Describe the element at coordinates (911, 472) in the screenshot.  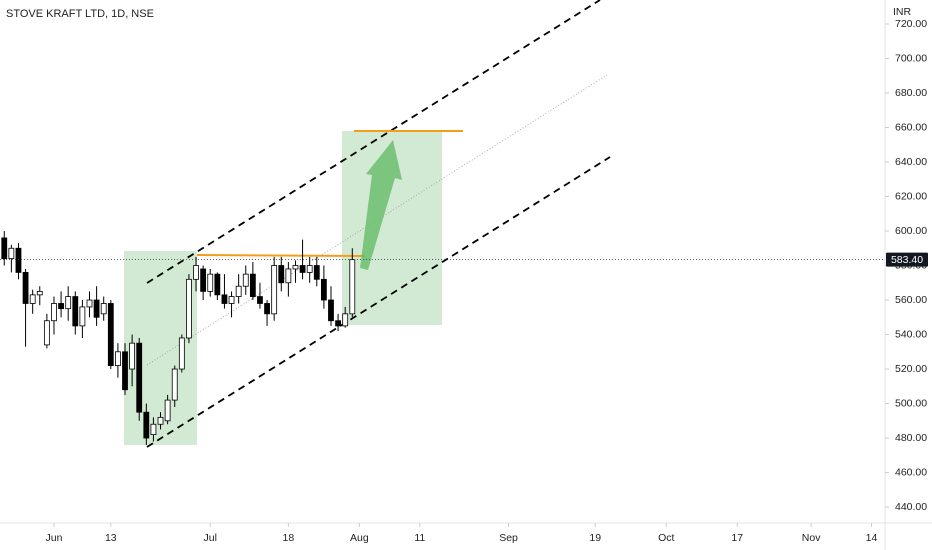
I see `y-tick-label: 460.00` at that location.